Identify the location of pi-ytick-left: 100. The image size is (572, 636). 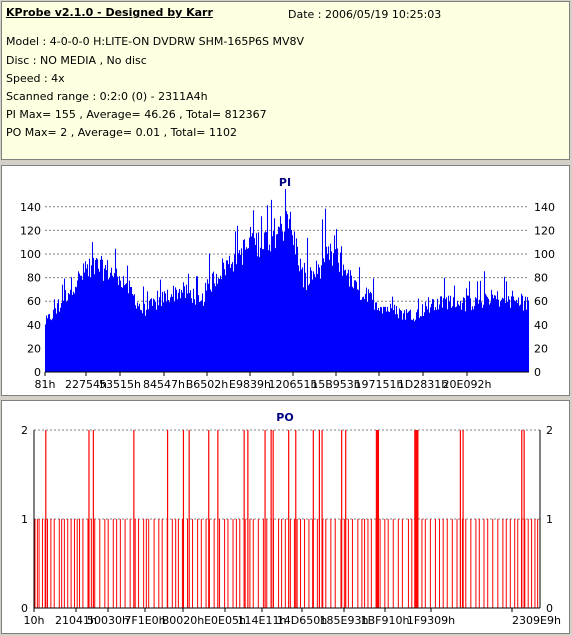
(30, 254).